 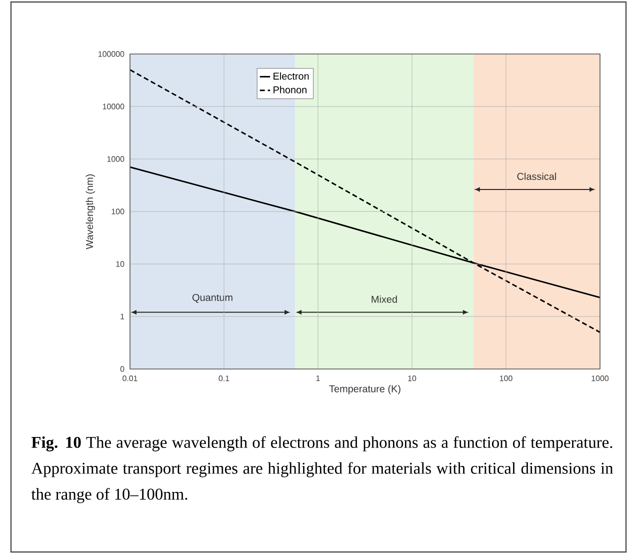 I want to click on band-label: Classical, so click(x=536, y=176).